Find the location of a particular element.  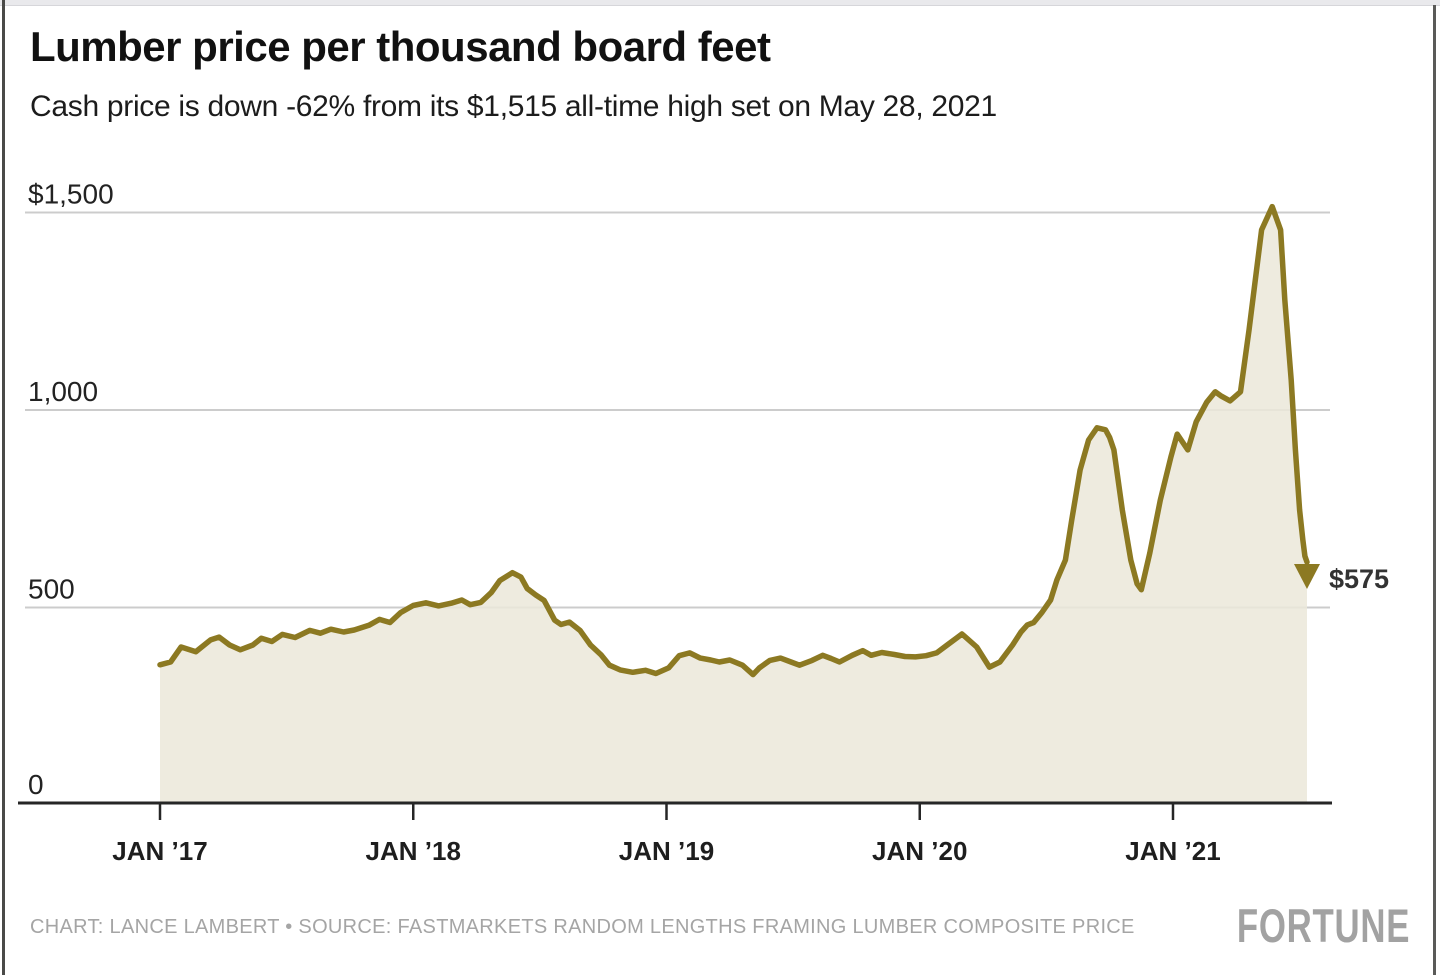

chart-title: Lumber price per thousand board feet is located at coordinates (400, 46).